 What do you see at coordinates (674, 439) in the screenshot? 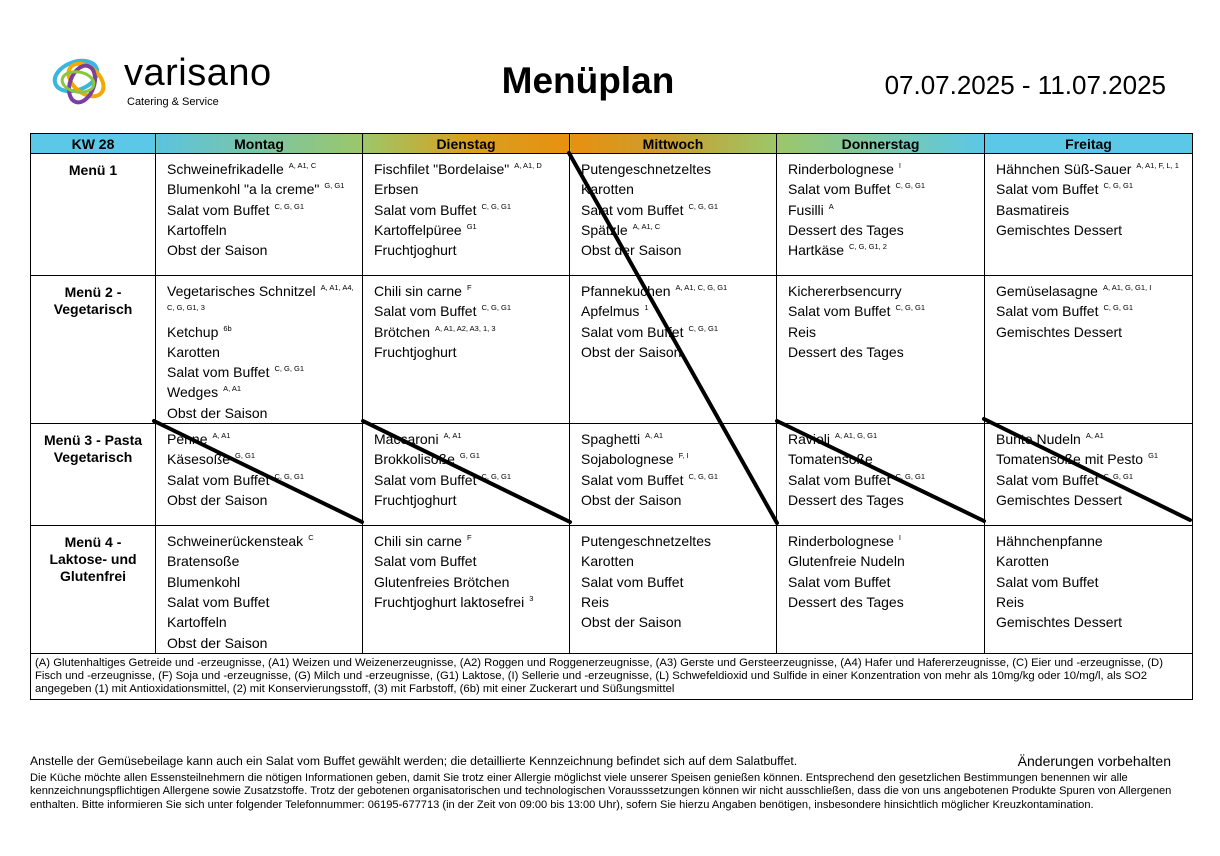
I see `menu-item: Spaghetti A, A1` at bounding box center [674, 439].